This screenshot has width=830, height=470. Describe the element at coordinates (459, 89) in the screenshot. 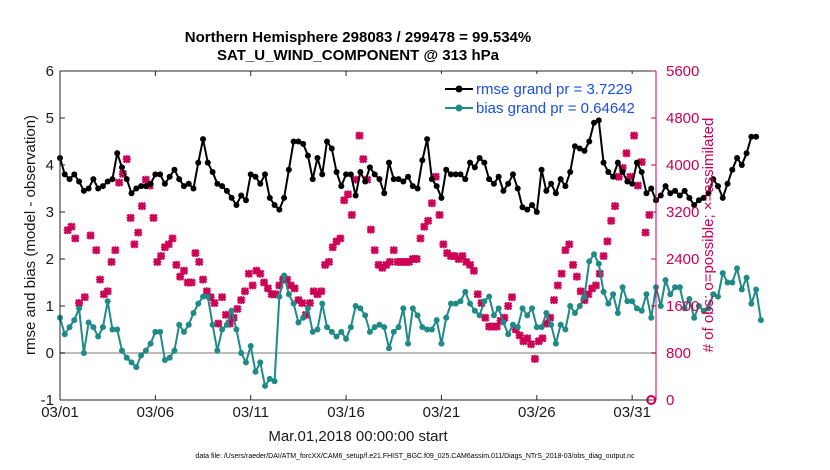

I see `legend-rmse-marker` at that location.